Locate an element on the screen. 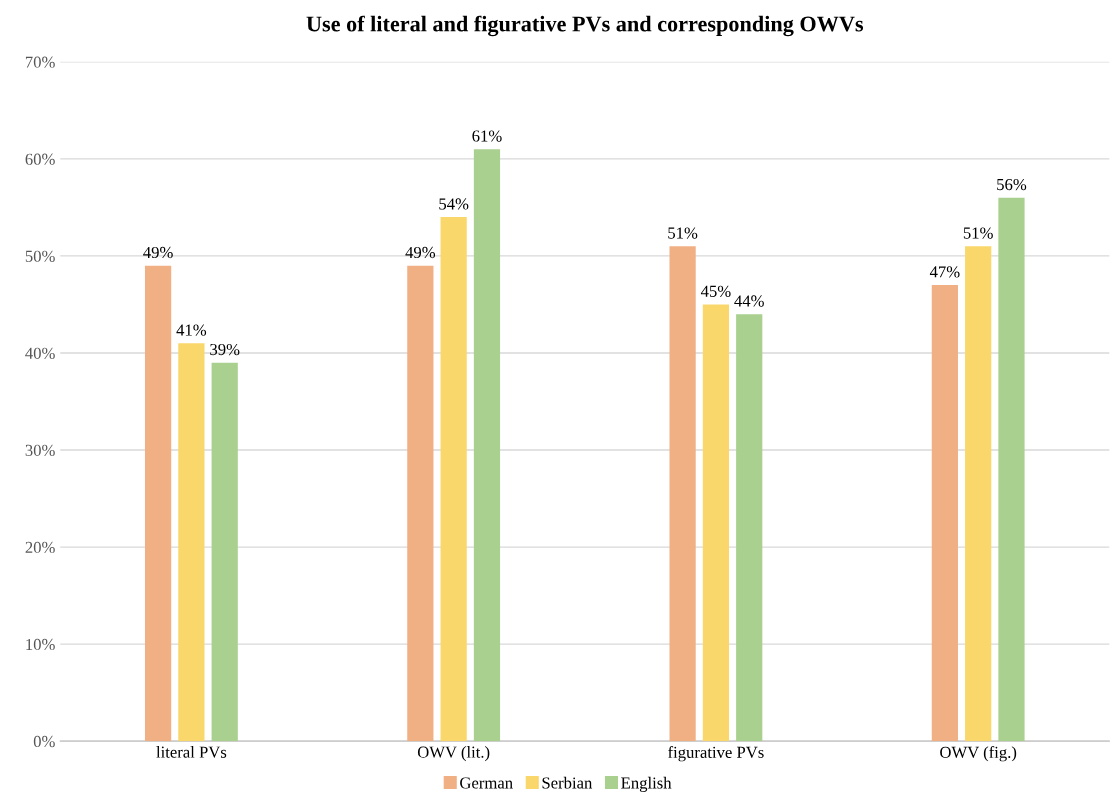 This screenshot has height=803, width=1116. data-label: 45% is located at coordinates (715, 291).